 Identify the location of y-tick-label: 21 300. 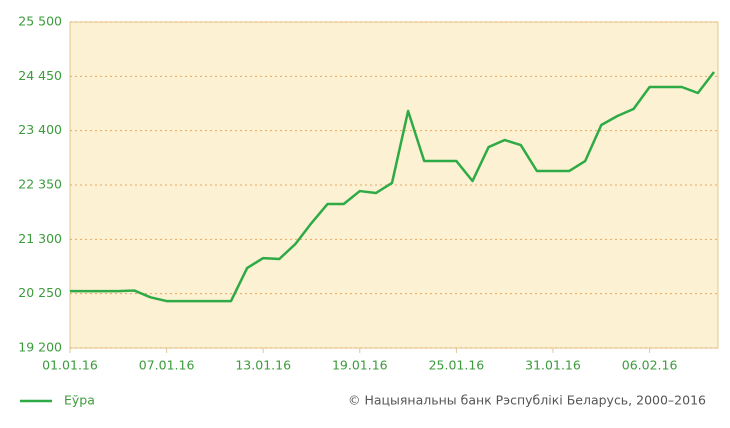
(40, 238).